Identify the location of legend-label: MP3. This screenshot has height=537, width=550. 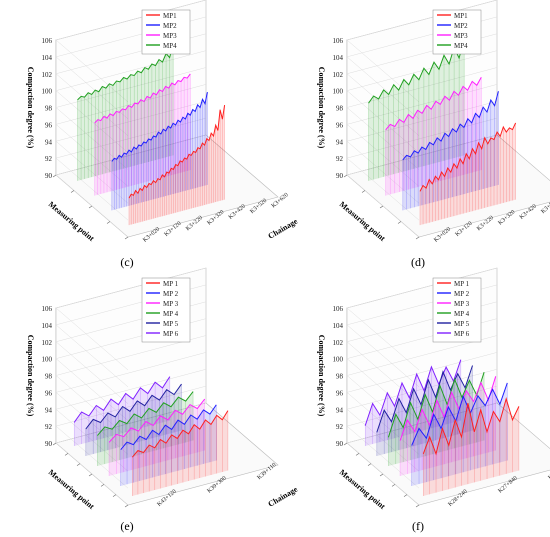
(461, 36).